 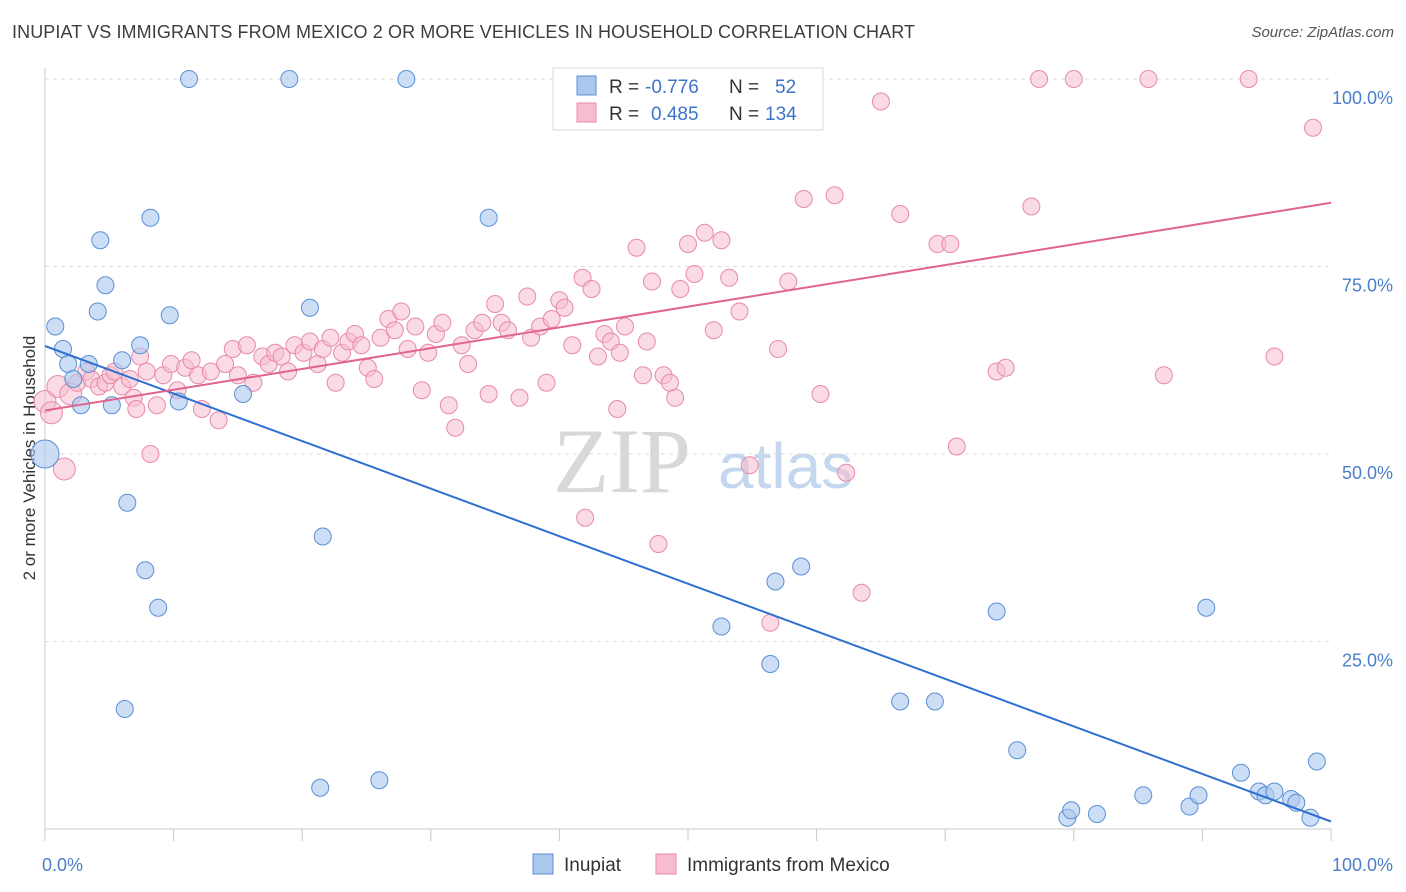 What do you see at coordinates (543, 864) in the screenshot?
I see `series-legend-swatch-inupiat` at bounding box center [543, 864].